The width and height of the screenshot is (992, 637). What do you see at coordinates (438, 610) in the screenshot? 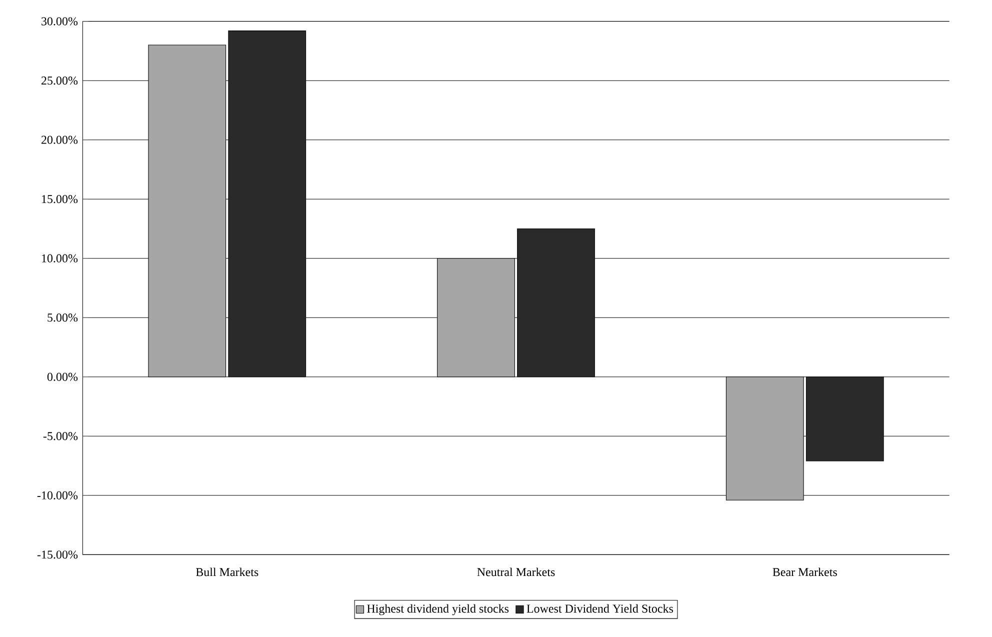
I see `legend-label: Highest dividend yield stocks` at bounding box center [438, 610].